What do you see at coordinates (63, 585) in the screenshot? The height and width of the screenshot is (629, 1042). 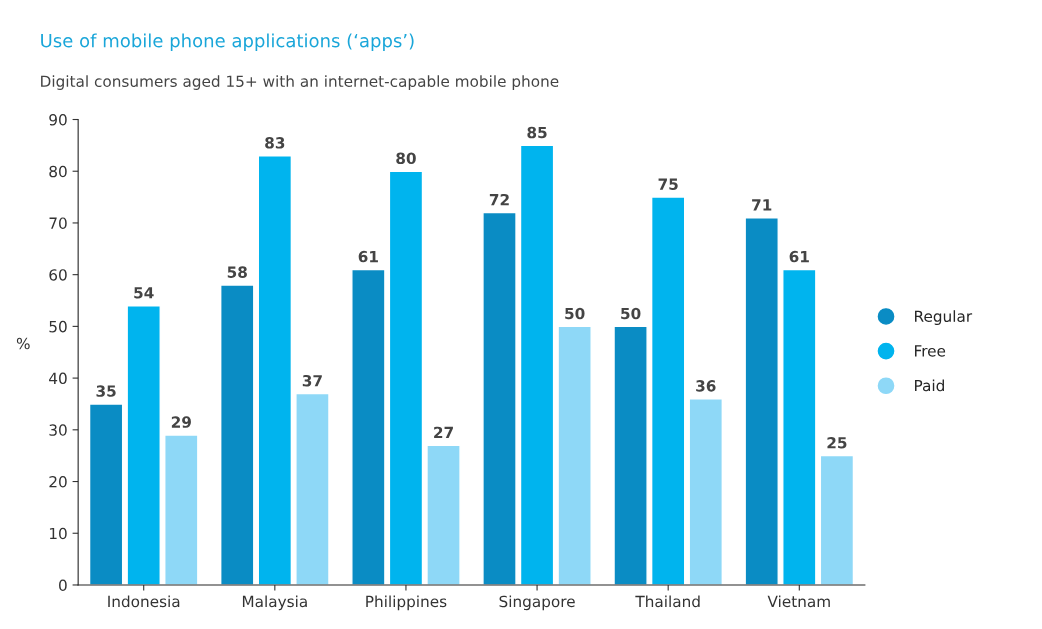 I see `y-tick-label: 0` at bounding box center [63, 585].